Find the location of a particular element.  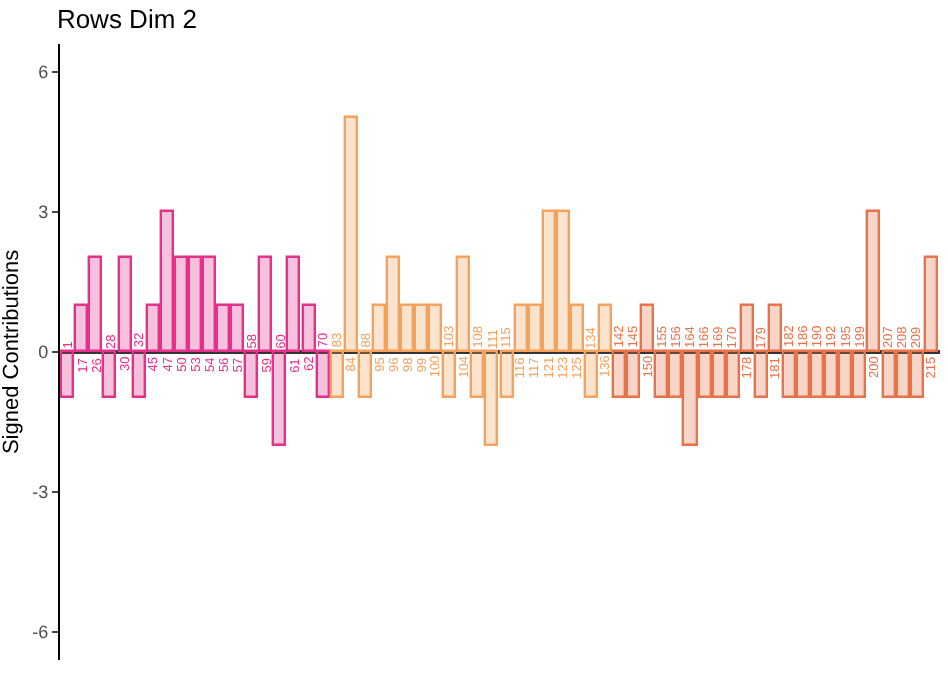

y-tick-label: -3 is located at coordinates (40, 492).